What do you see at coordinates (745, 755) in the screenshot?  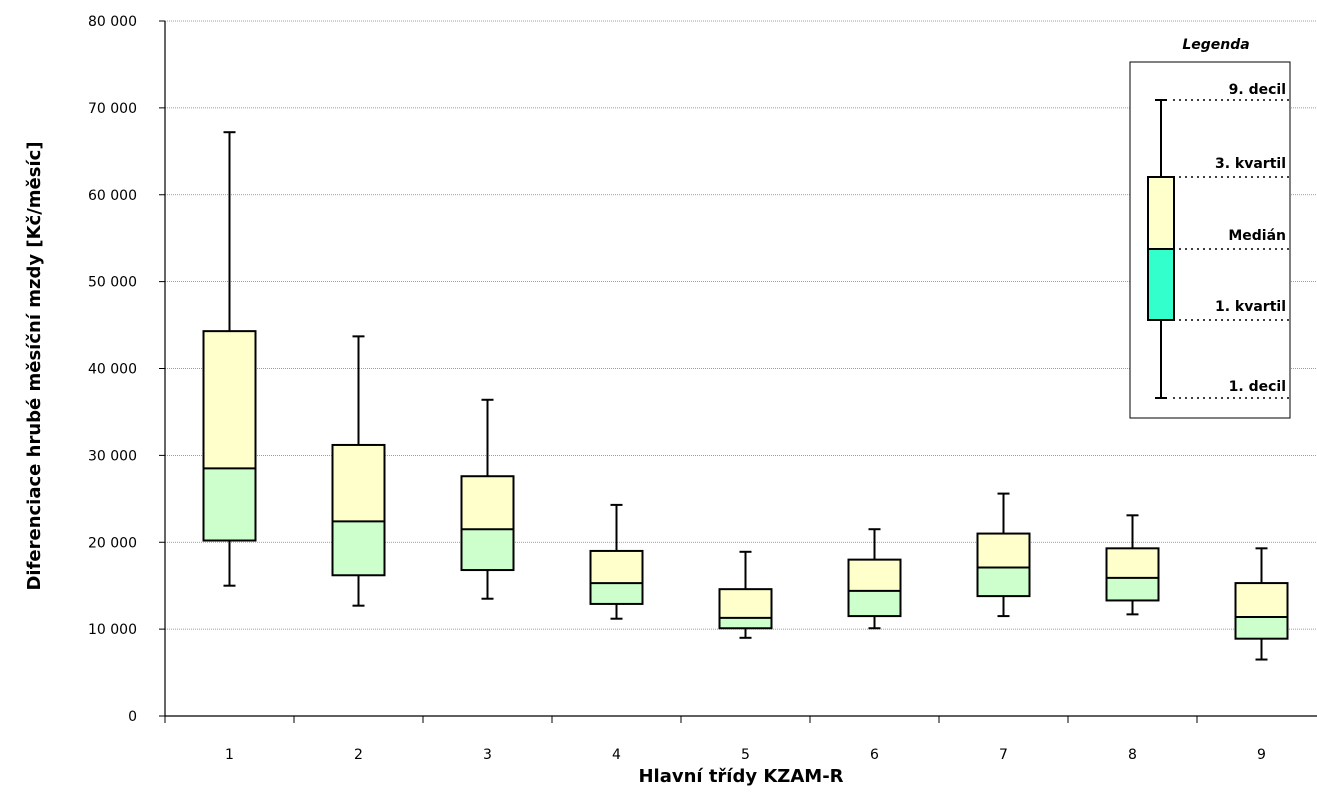 I see `x-tick-label: 5` at bounding box center [745, 755].